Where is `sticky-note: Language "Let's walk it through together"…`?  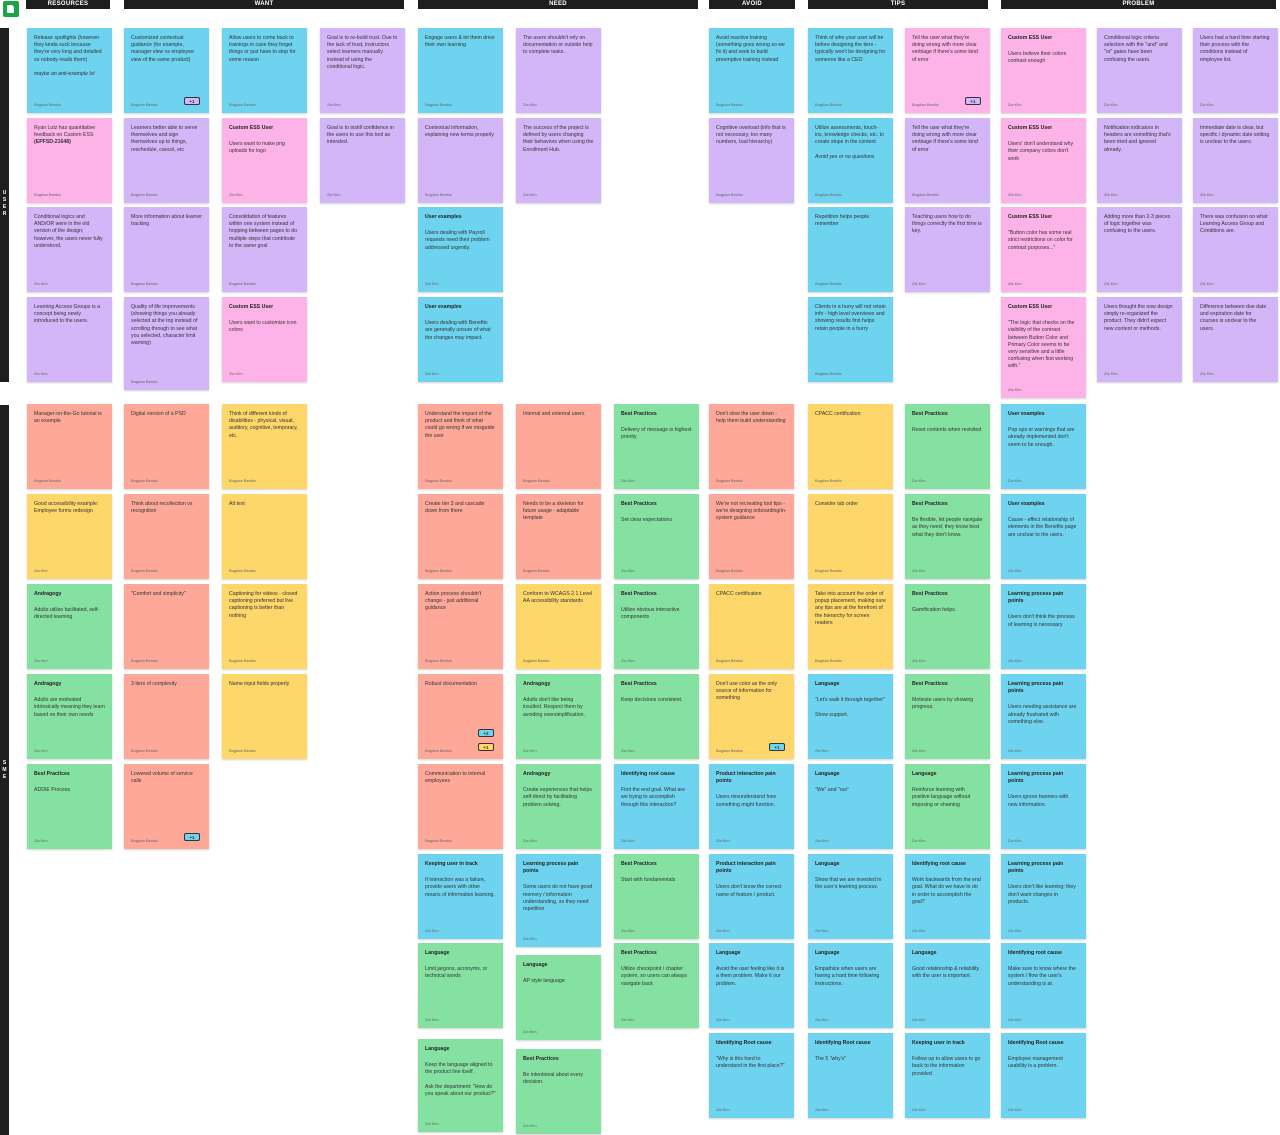
sticky-note: Language "Let's walk it through together"… is located at coordinates (850, 716).